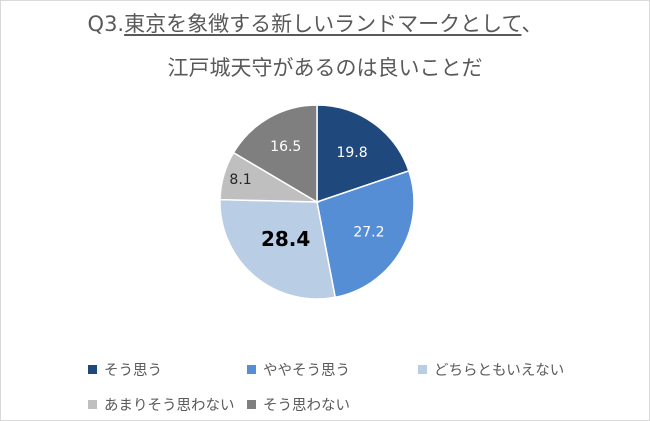 The height and width of the screenshot is (421, 650). Describe the element at coordinates (285, 239) in the screenshot. I see `data-label-2: 28.4` at that location.